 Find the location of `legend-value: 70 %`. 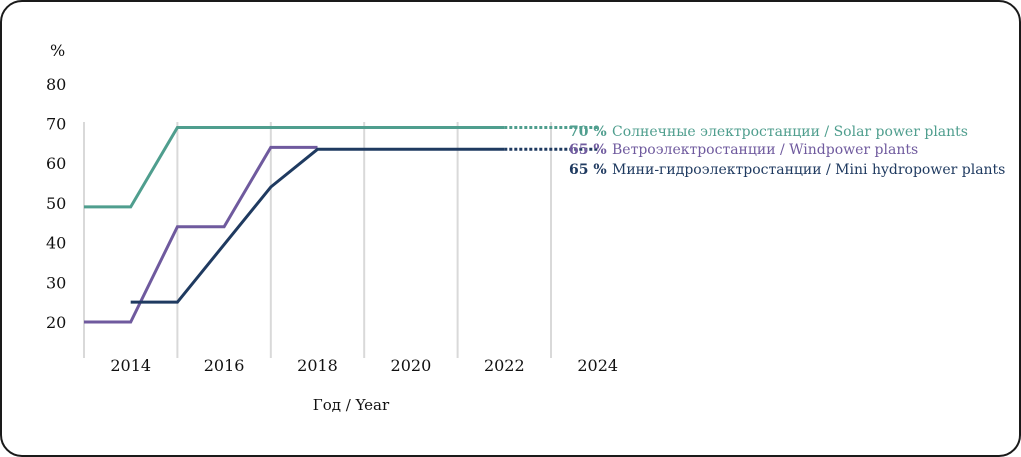

legend-value: 70 % is located at coordinates (588, 132).